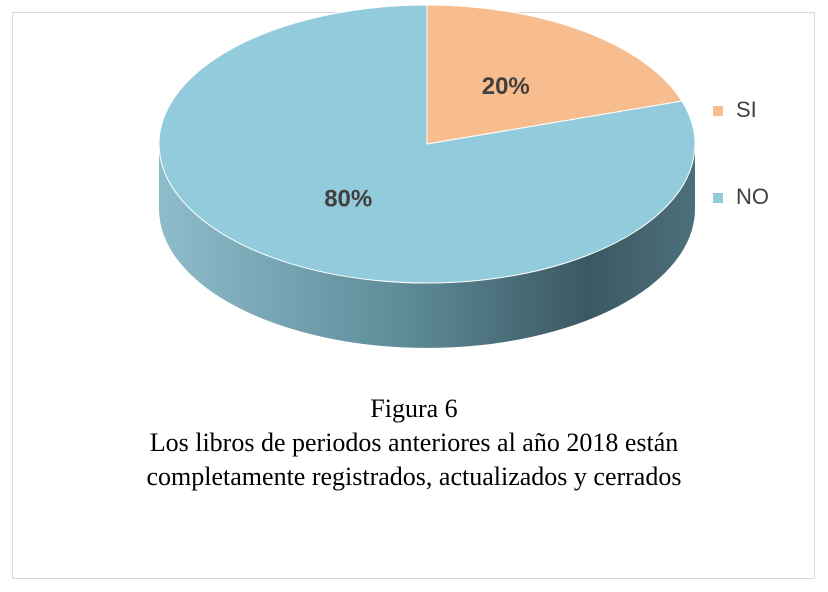  What do you see at coordinates (554, 74) in the screenshot?
I see `pie-slice` at bounding box center [554, 74].